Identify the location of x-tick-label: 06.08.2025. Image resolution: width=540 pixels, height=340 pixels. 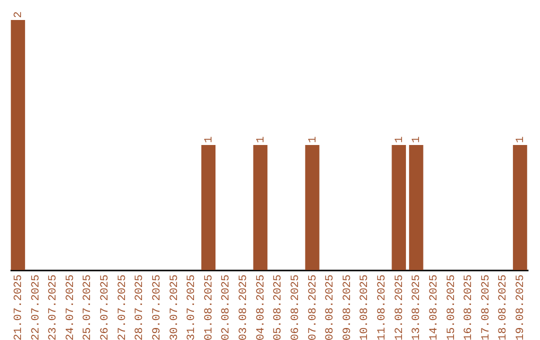
(296, 307).